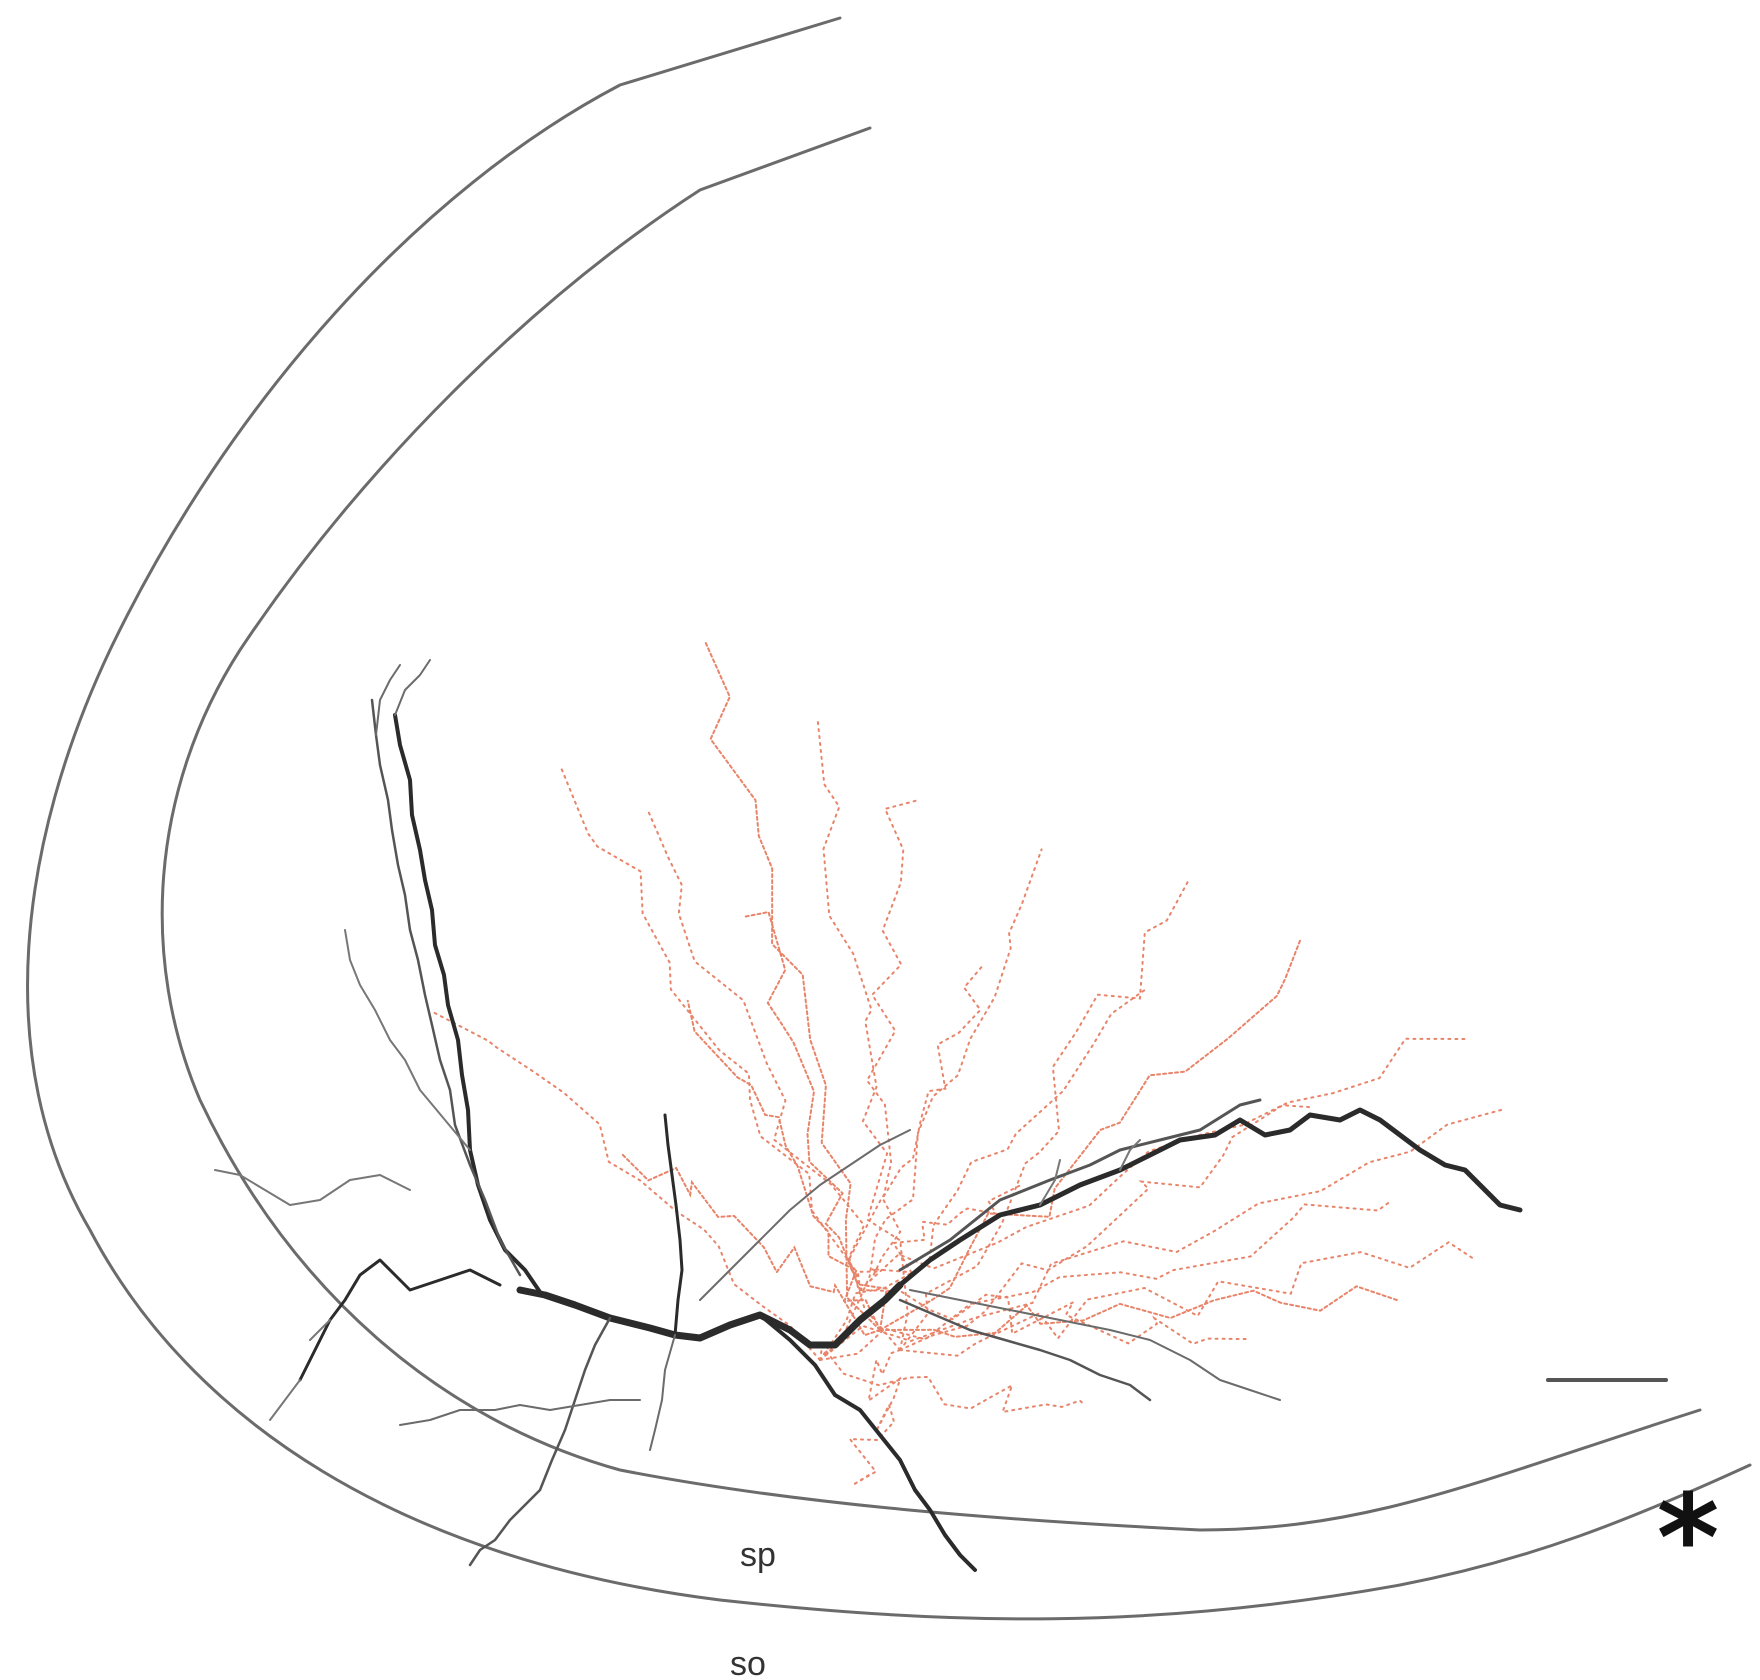 This screenshot has height=1680, width=1760. What do you see at coordinates (537, 1392) in the screenshot?
I see `dendrite-down-center` at bounding box center [537, 1392].